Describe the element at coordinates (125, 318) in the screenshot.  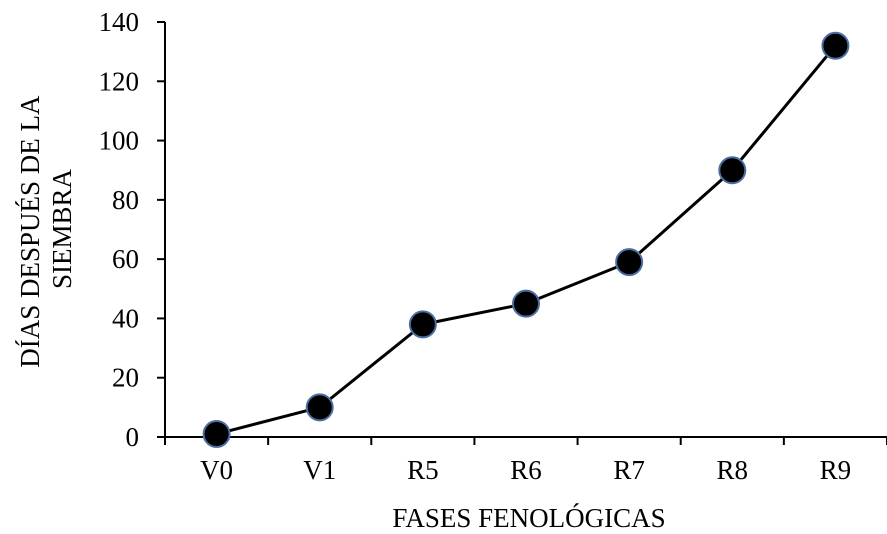
I see `y-tick-label: 40` at that location.